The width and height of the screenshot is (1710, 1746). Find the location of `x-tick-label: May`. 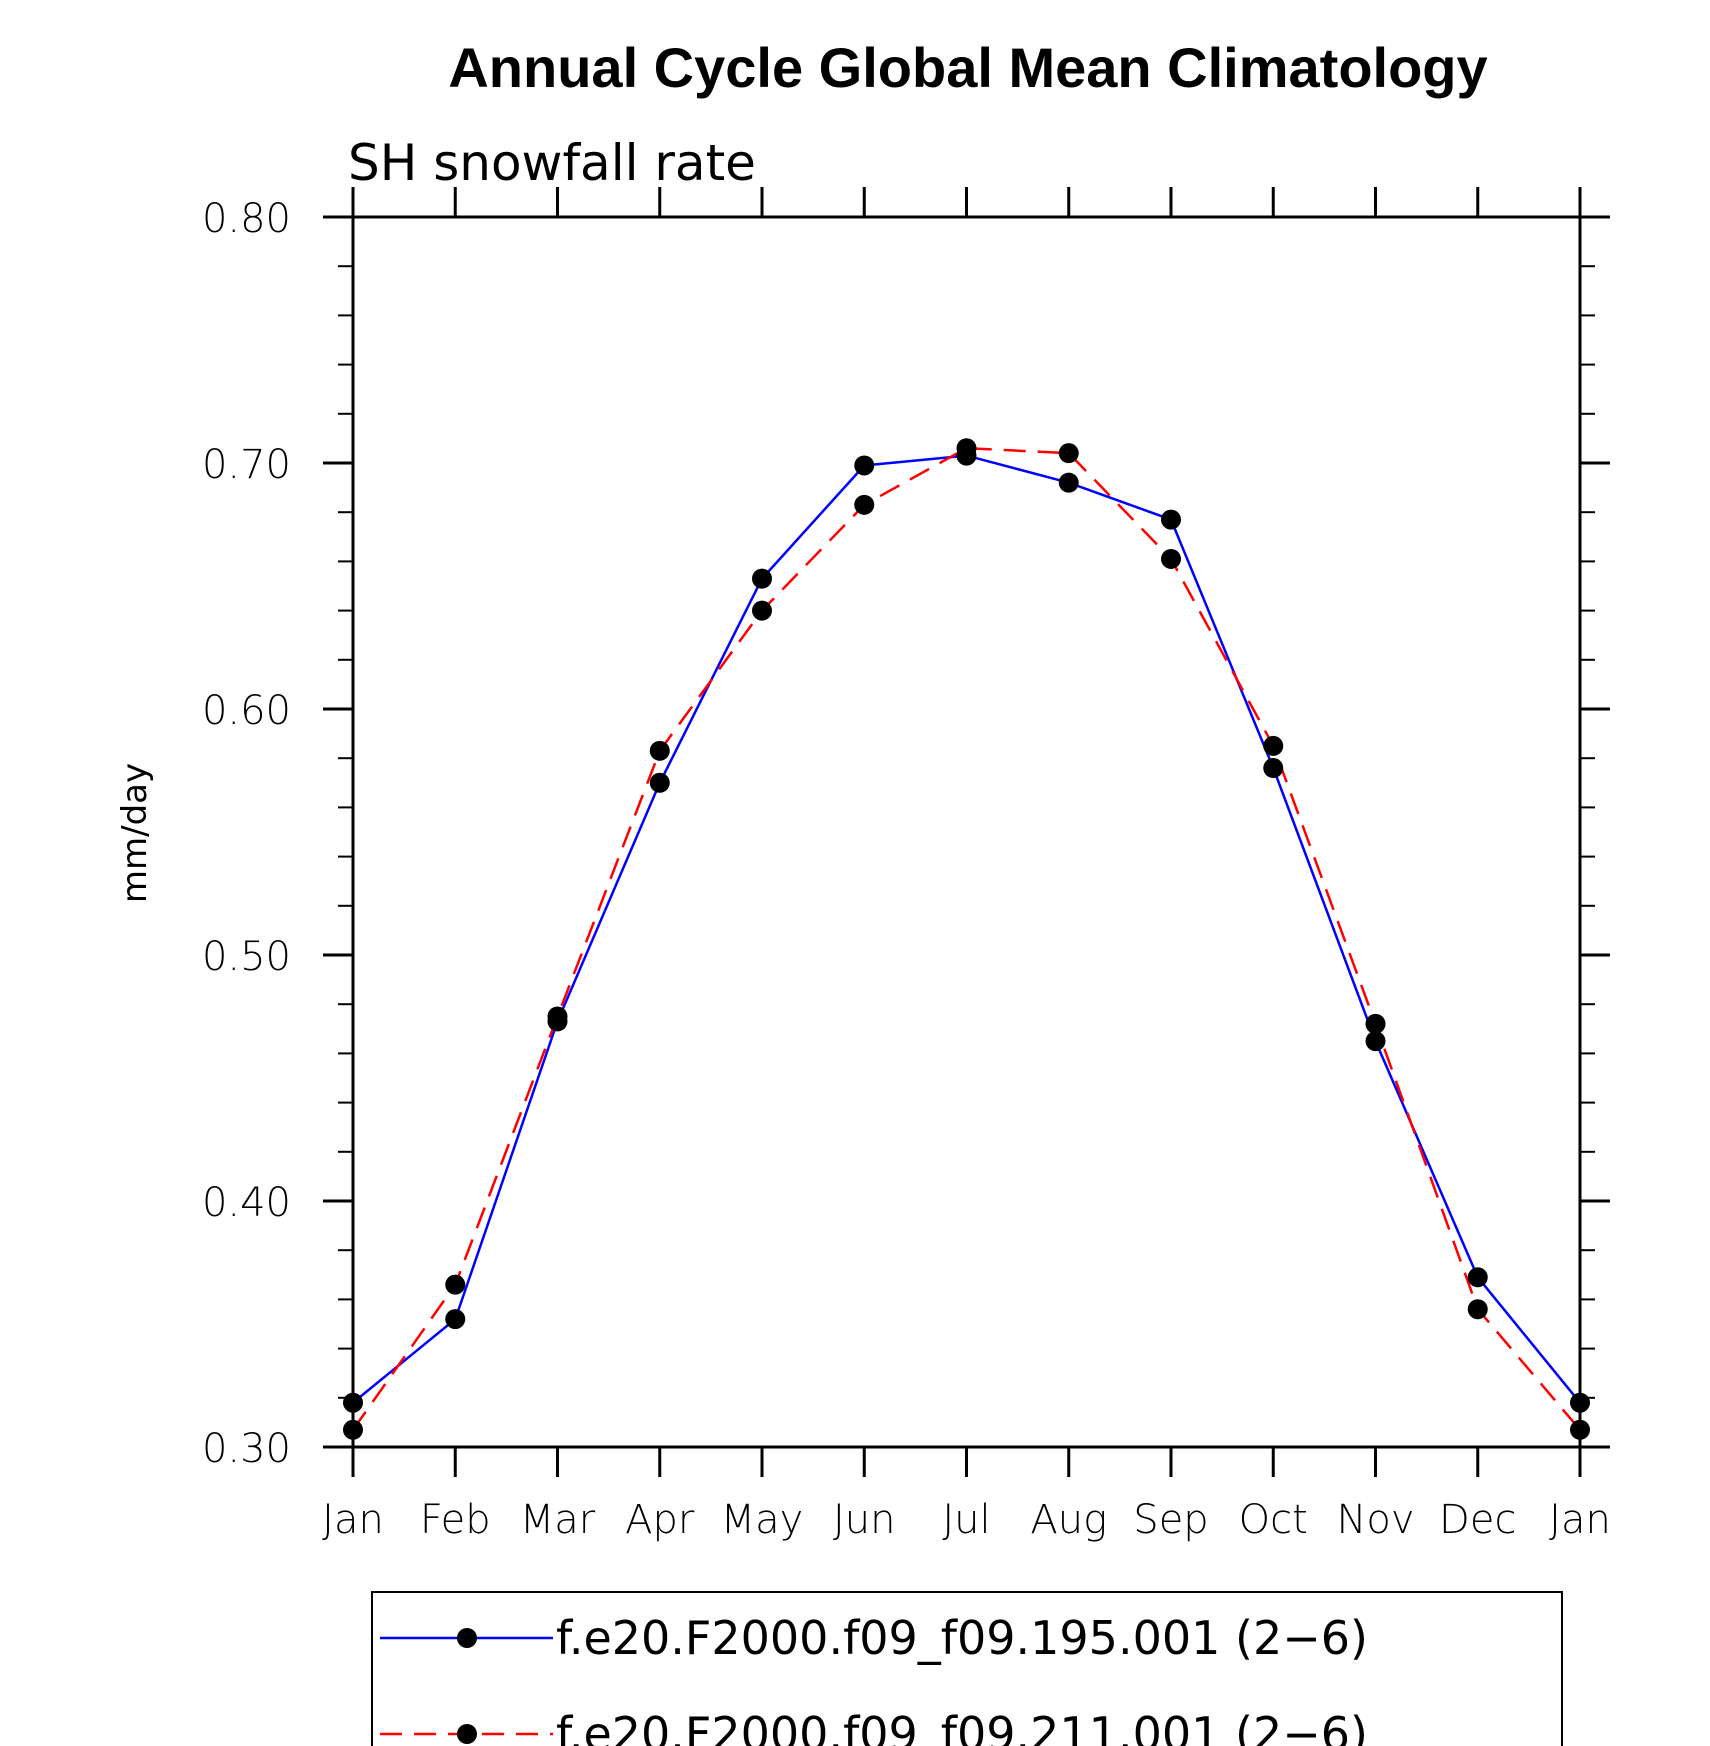

x-tick-label: May is located at coordinates (762, 1520).